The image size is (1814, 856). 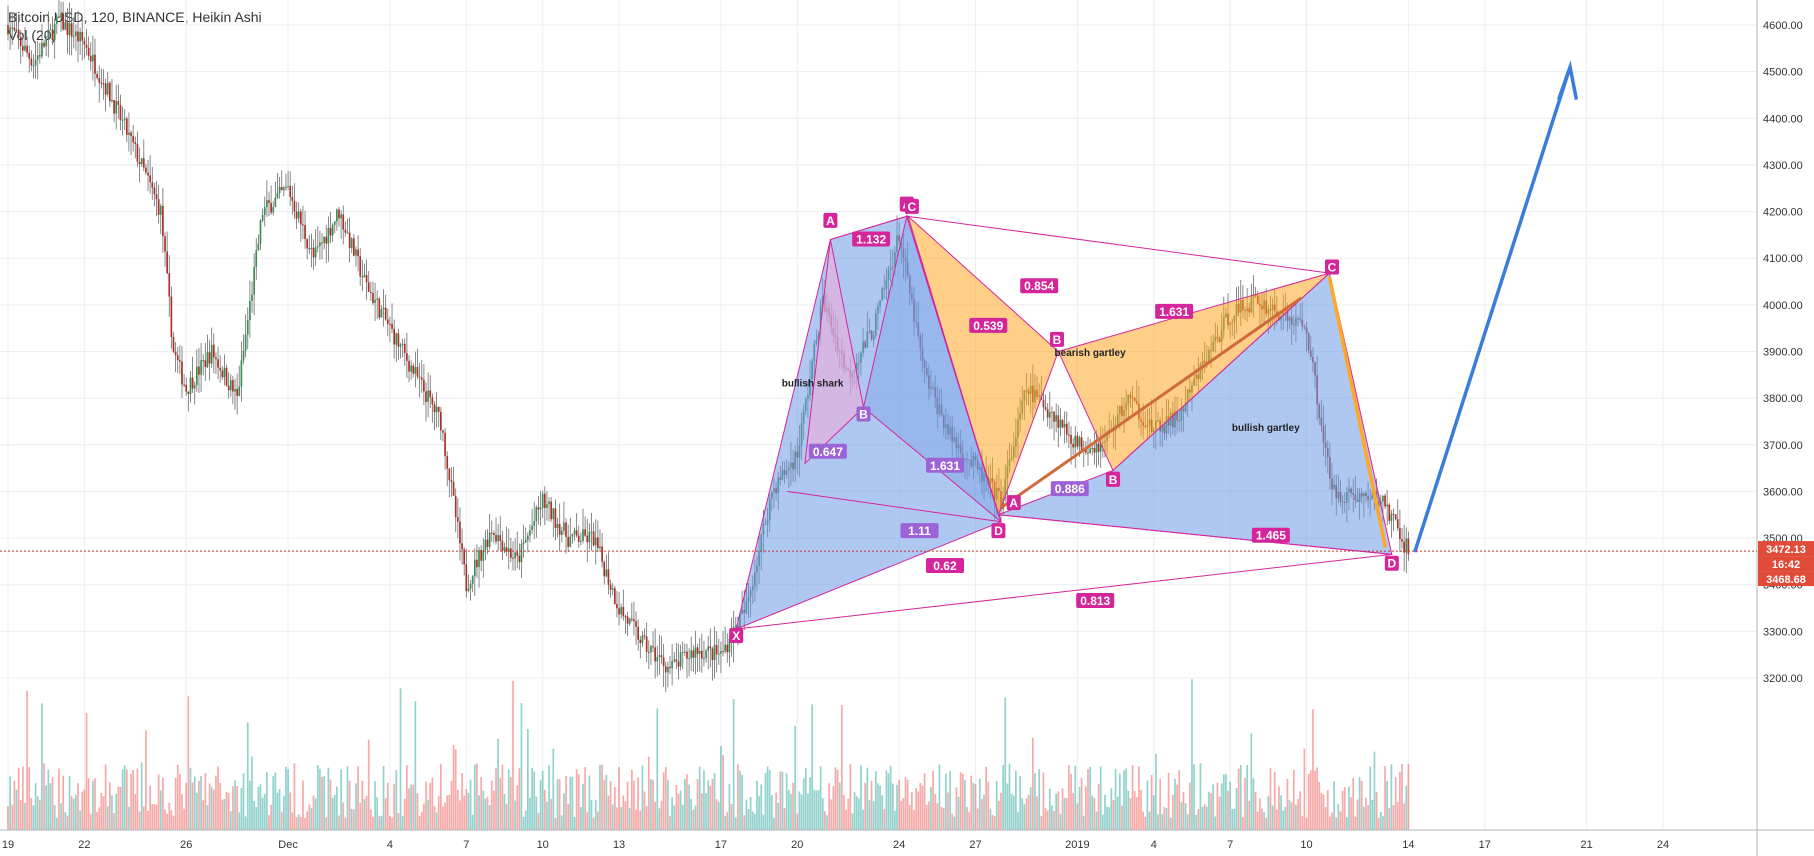 I want to click on time-tick-label: 4, so click(x=390, y=845).